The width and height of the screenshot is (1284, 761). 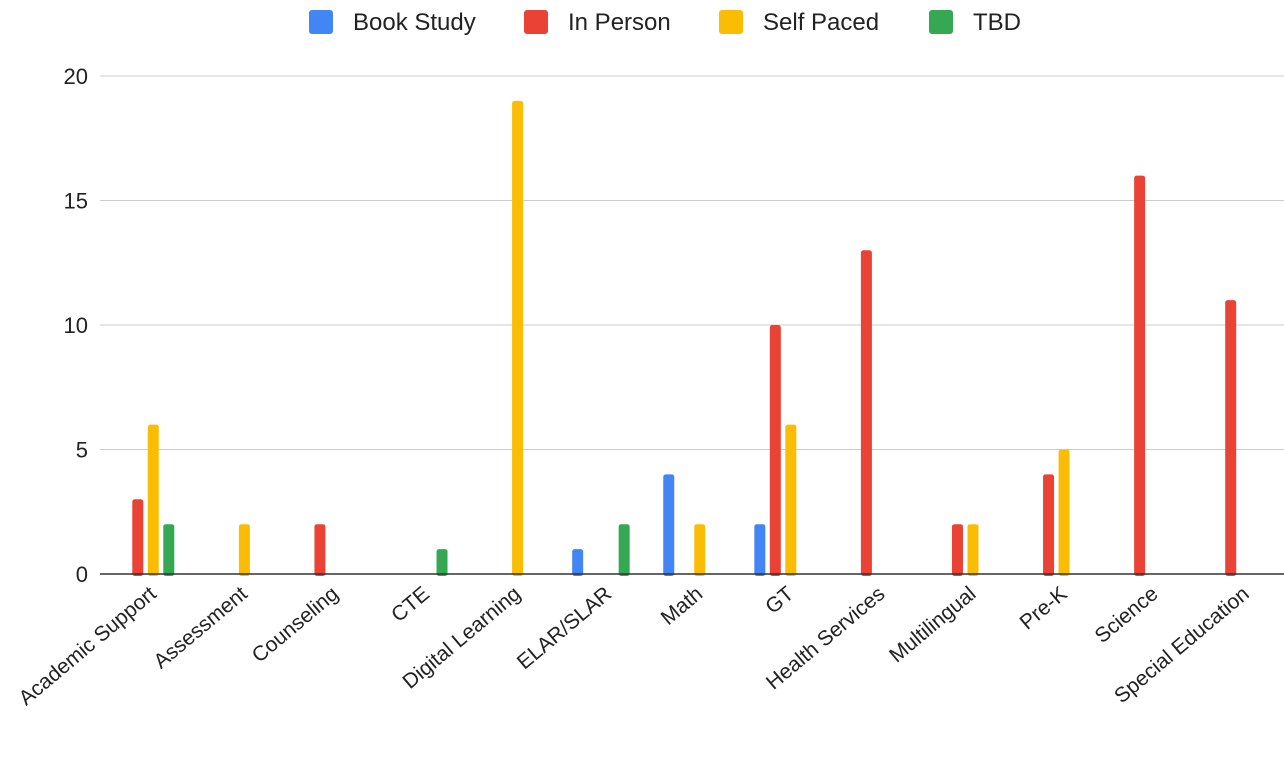 What do you see at coordinates (821, 22) in the screenshot?
I see `legend-label: Self Paced` at bounding box center [821, 22].